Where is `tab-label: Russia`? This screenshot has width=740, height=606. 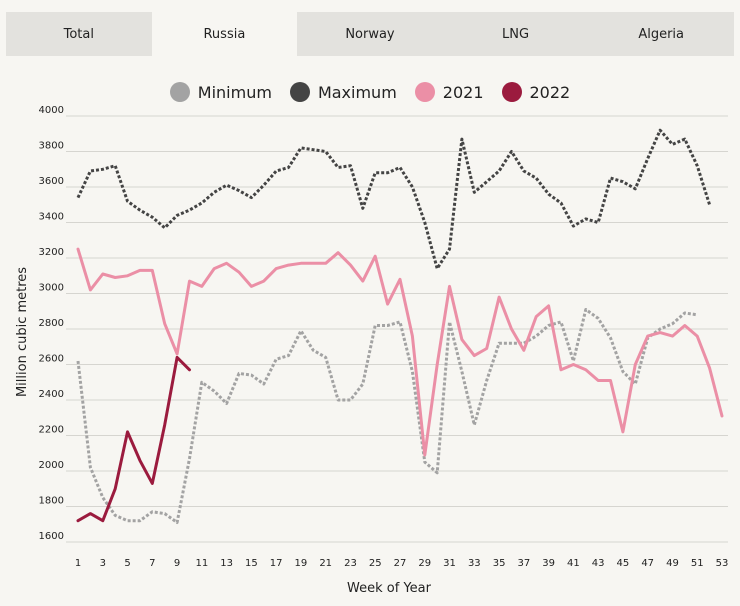
tab-label: Russia is located at coordinates (224, 34).